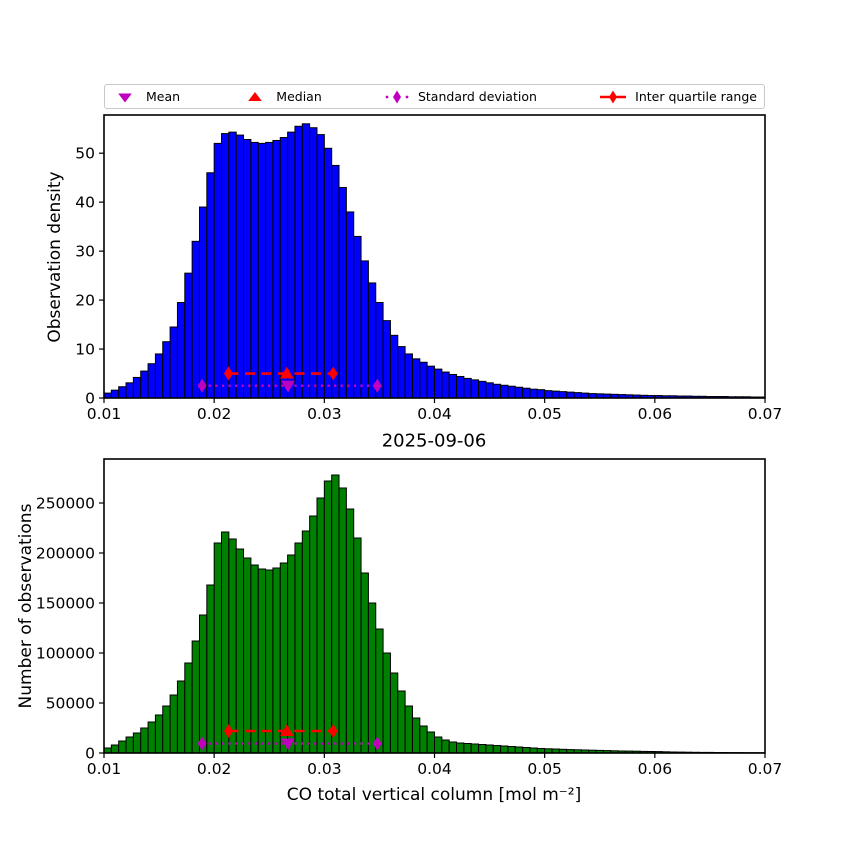  I want to click on y-tick-label: 50, so click(85, 154).